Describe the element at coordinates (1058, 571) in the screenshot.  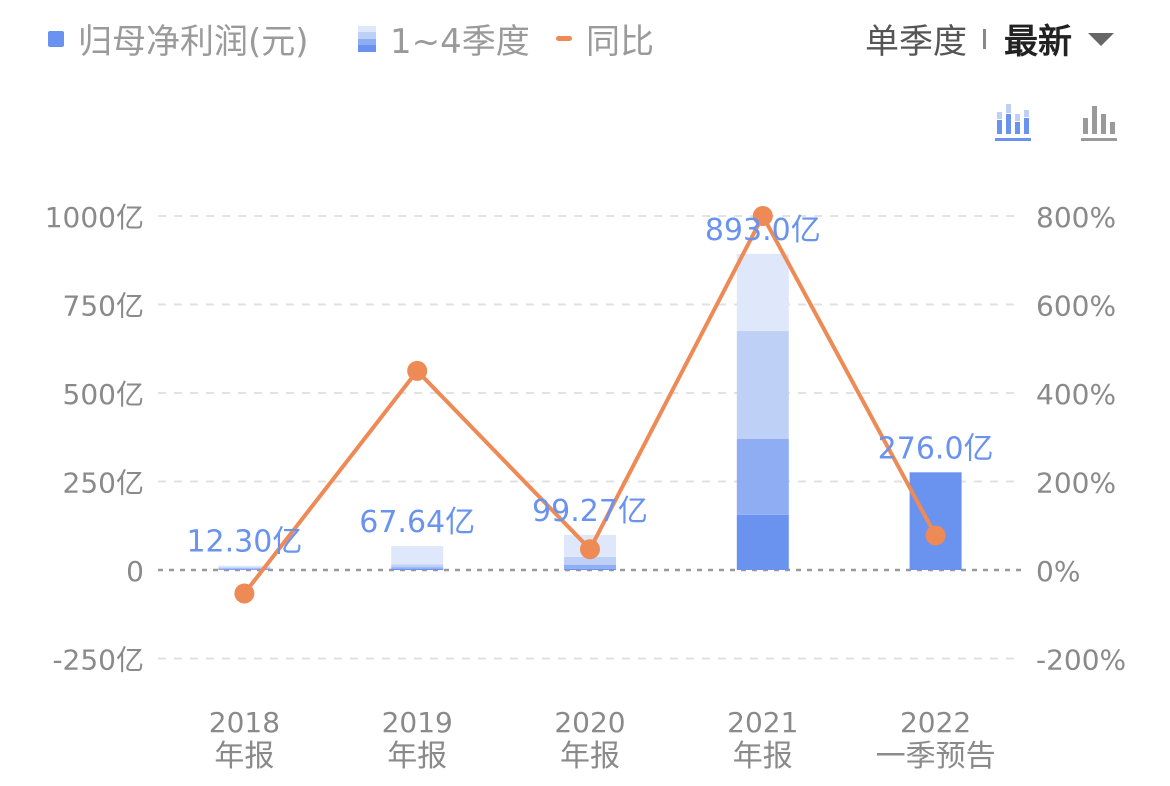
I see `y-right-tick-label: 0%` at that location.